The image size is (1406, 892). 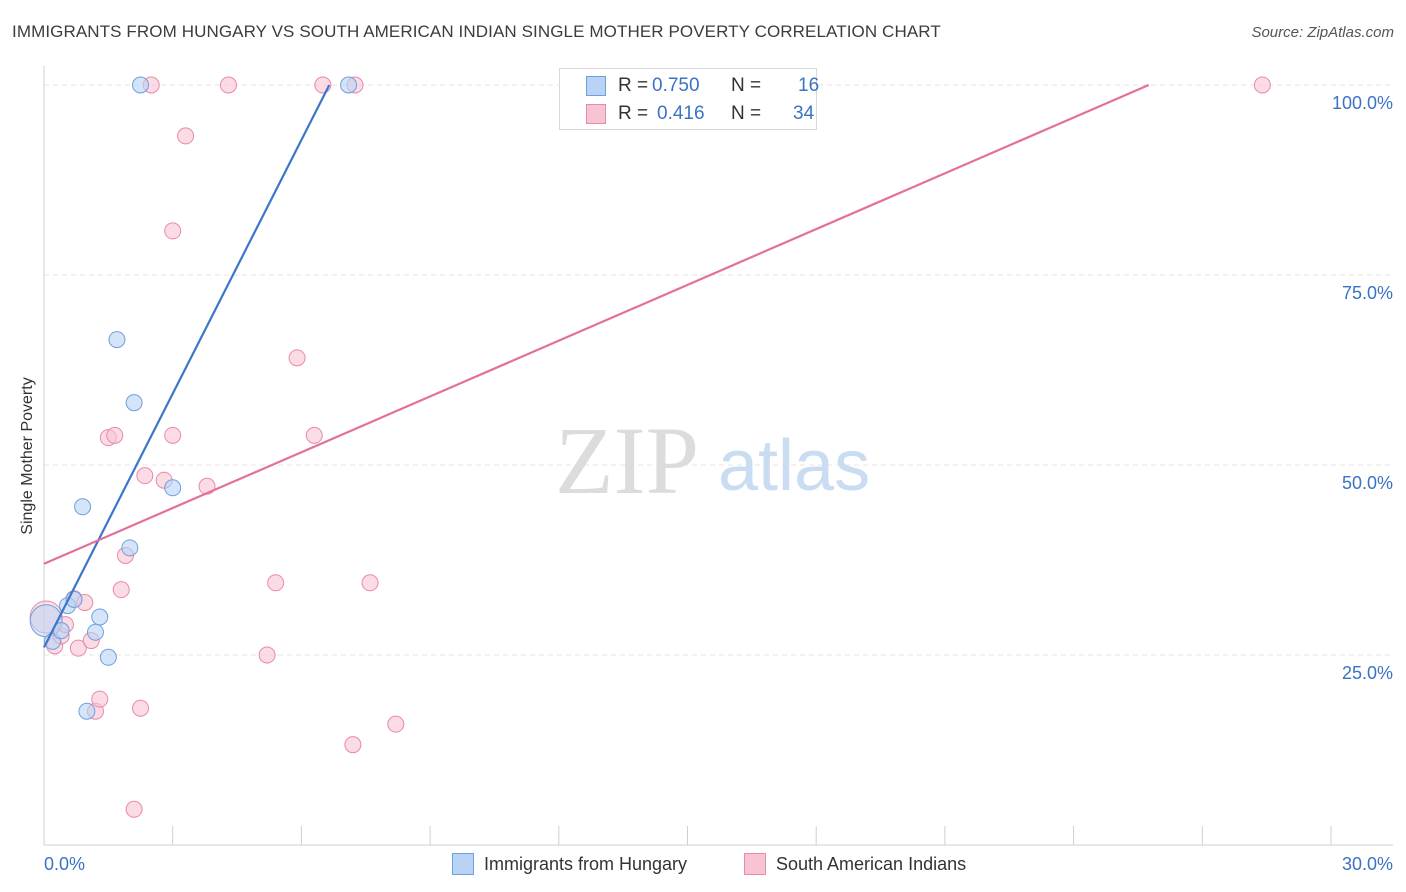 I want to click on y-tick-label: 100.0%, so click(x=1362, y=103).